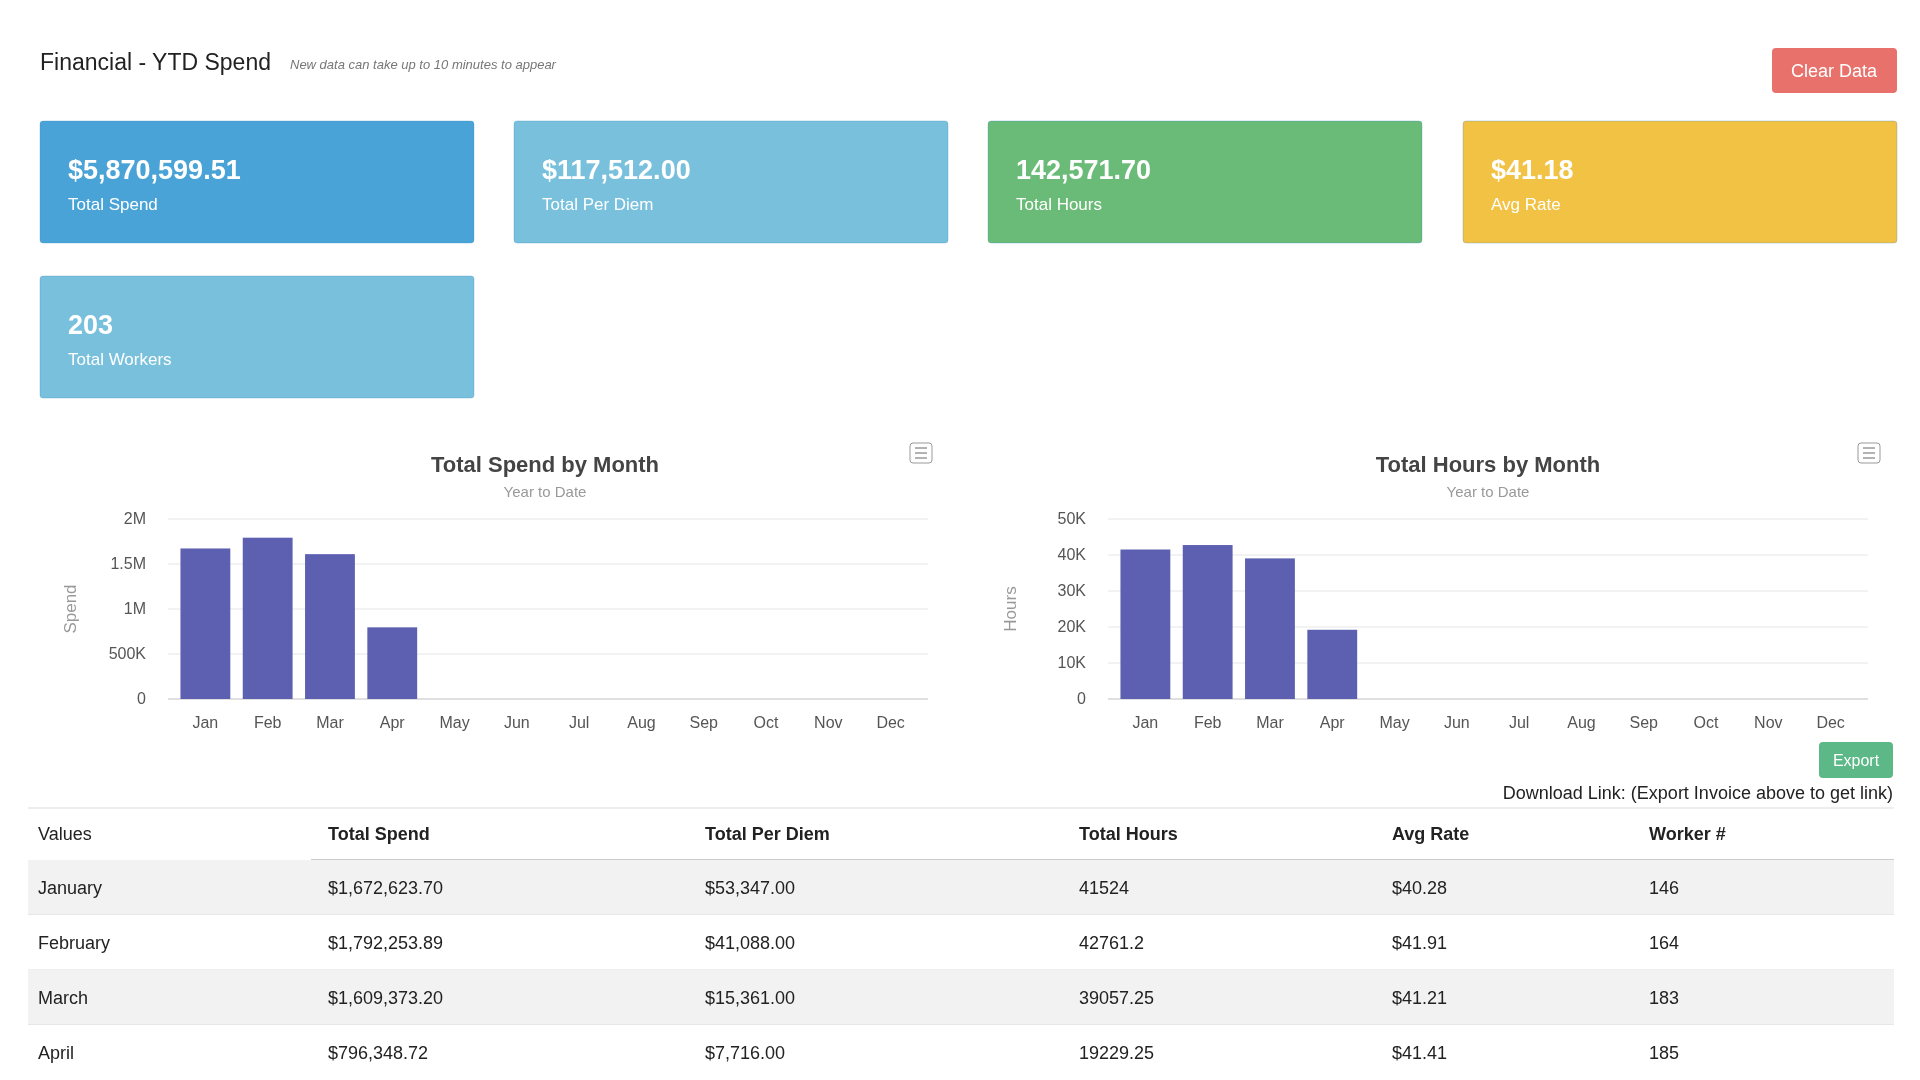 The height and width of the screenshot is (1080, 1920). Describe the element at coordinates (65, 834) in the screenshot. I see `text: Values` at that location.